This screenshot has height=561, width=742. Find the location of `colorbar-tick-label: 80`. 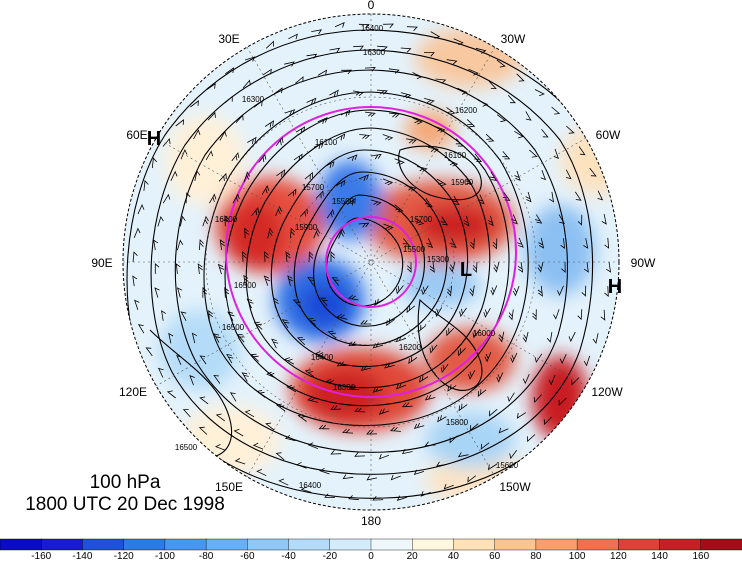

colorbar-tick-label: 80 is located at coordinates (536, 556).